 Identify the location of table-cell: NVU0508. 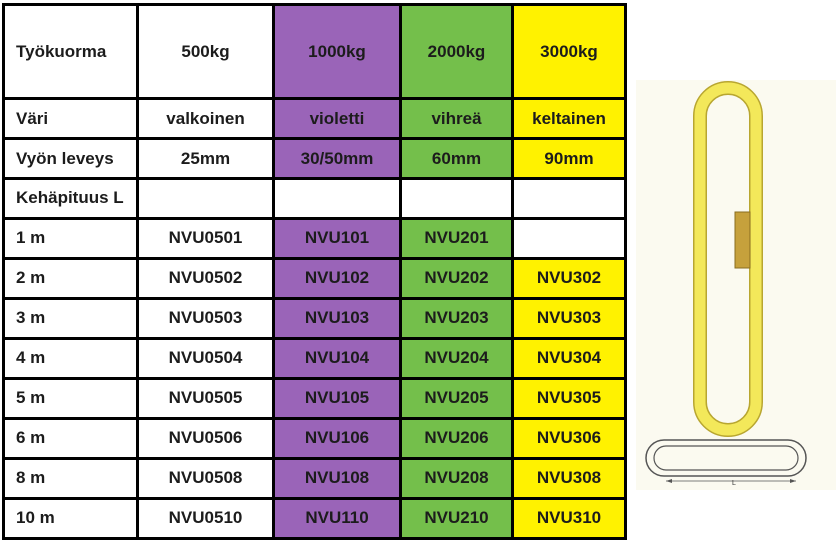
(205, 478).